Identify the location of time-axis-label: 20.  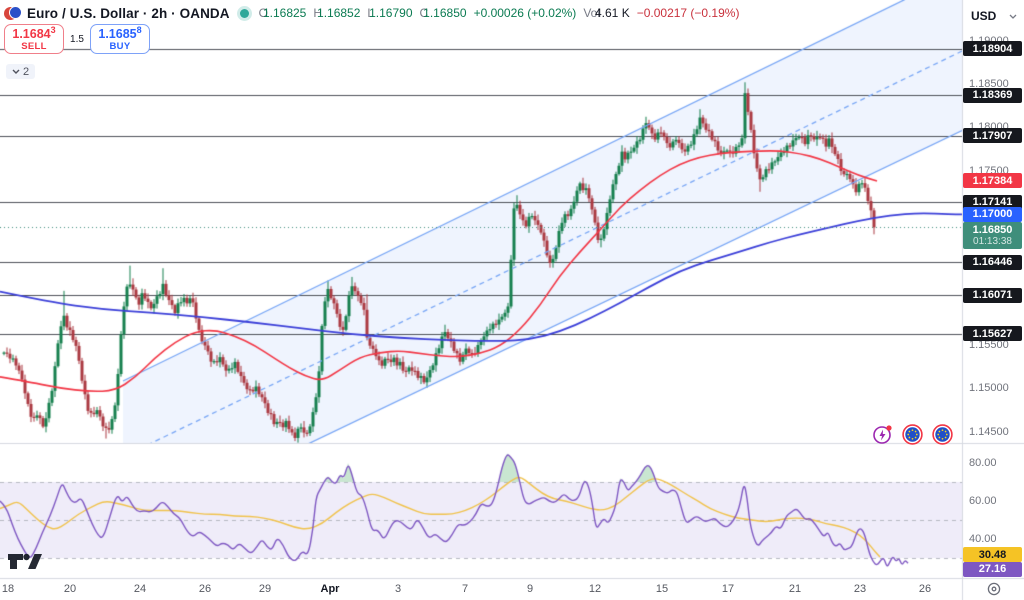
(70, 589).